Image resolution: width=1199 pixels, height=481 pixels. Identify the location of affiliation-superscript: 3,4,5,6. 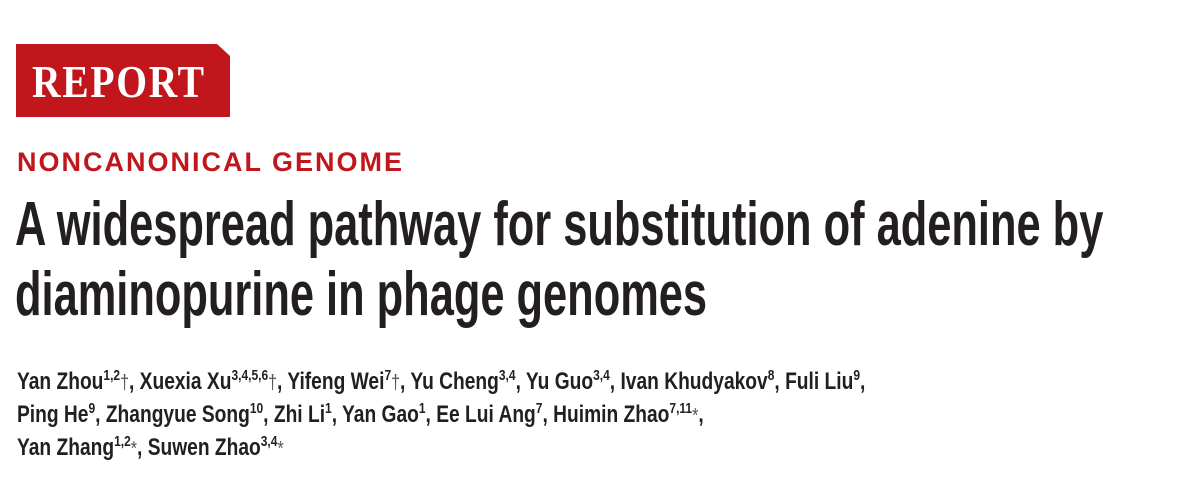
(250, 375).